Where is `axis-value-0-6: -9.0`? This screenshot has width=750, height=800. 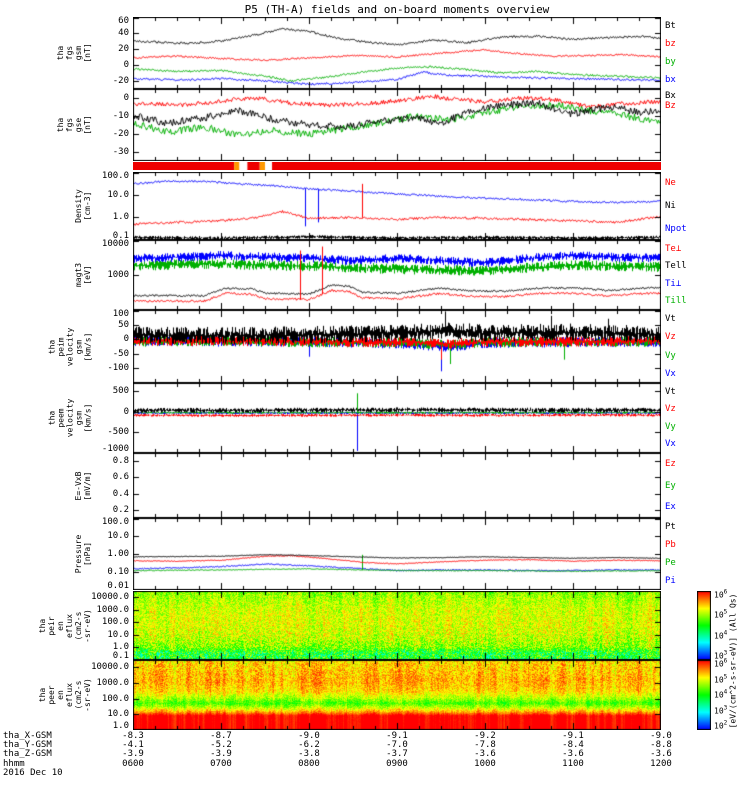 axis-value-0-6: -9.0 is located at coordinates (661, 736).